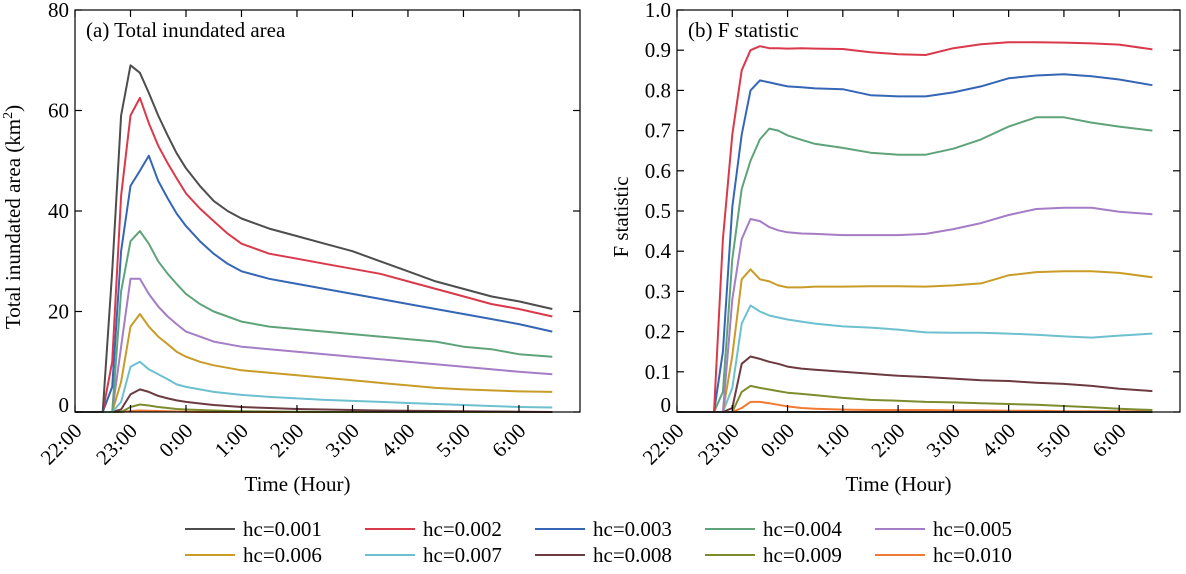 This screenshot has height=574, width=1186. What do you see at coordinates (658, 131) in the screenshot?
I see `y-tick-label: 0.7` at bounding box center [658, 131].